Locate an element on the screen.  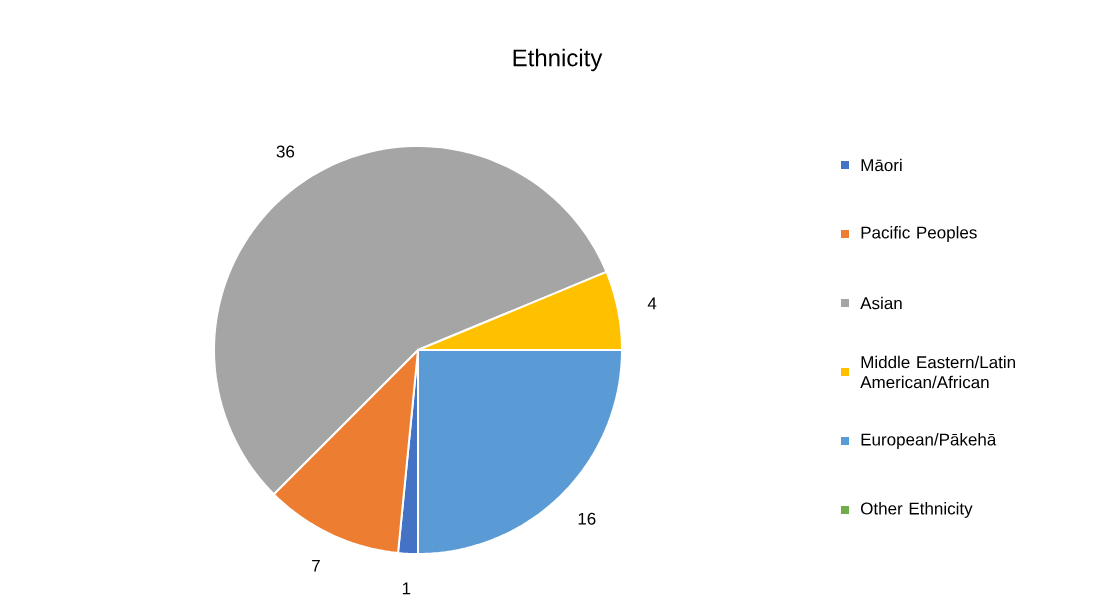
legend-label: Pacific Peoples is located at coordinates (919, 234).